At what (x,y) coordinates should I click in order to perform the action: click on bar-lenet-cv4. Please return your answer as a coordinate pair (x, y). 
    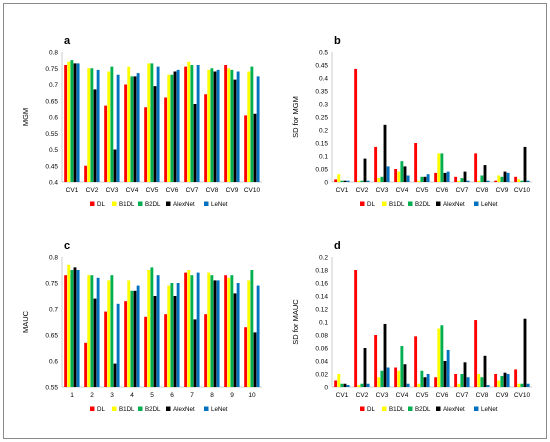
    Looking at the image, I should click on (408, 178).